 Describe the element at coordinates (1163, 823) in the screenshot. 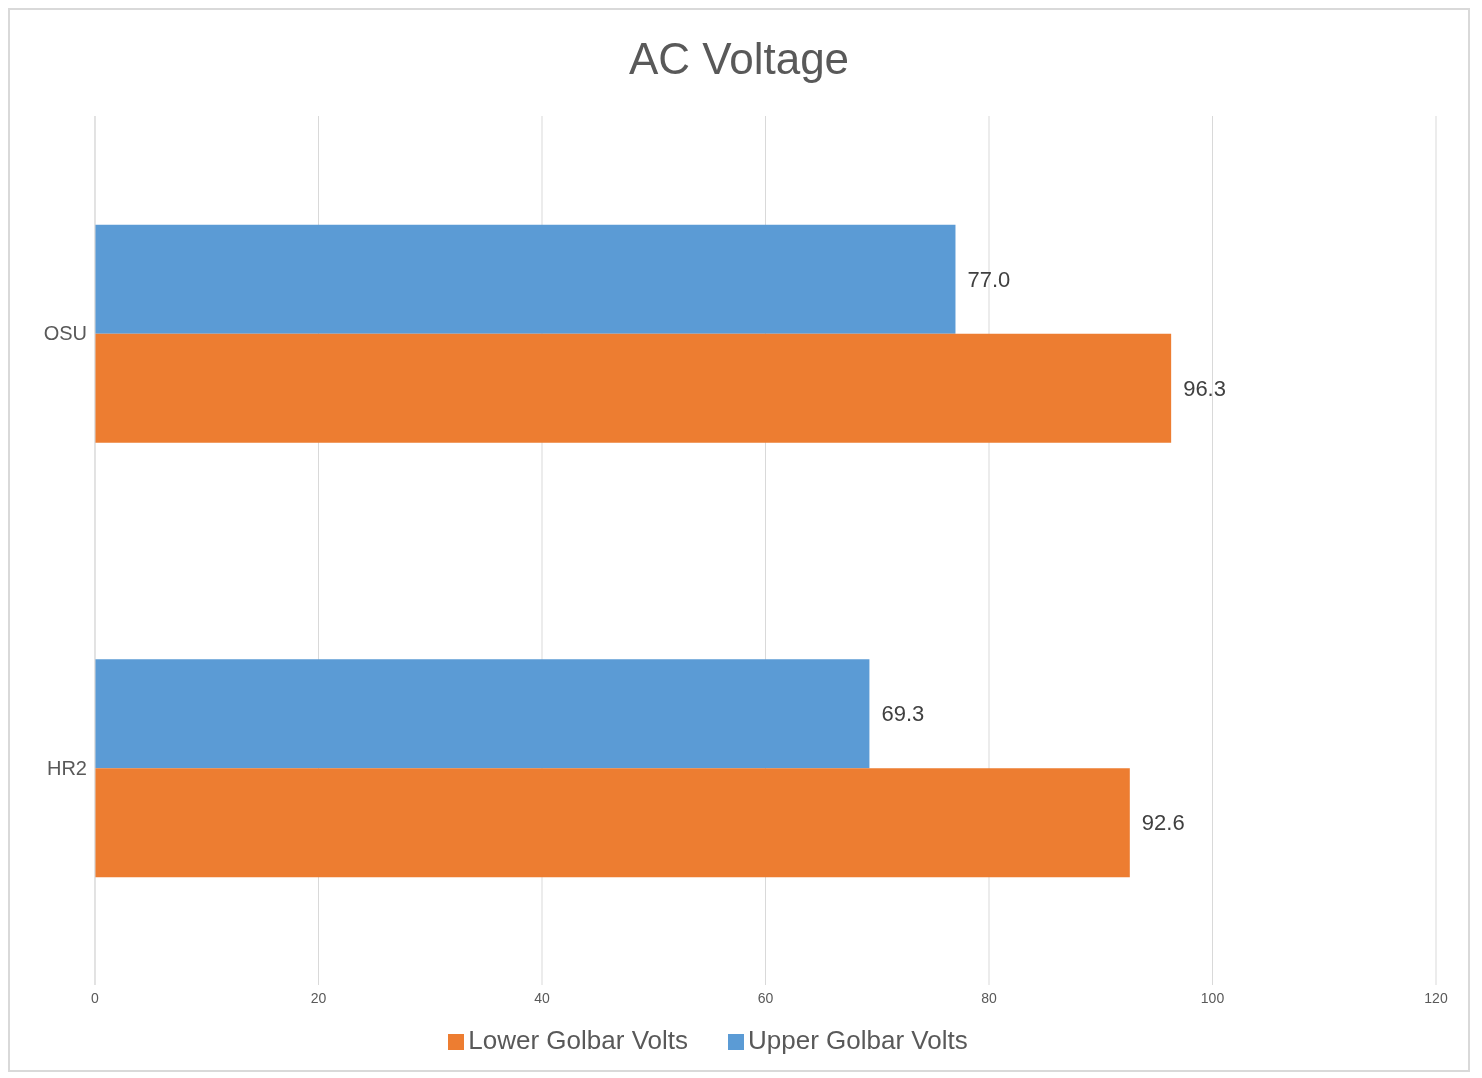

I see `data-label: 92.6` at that location.